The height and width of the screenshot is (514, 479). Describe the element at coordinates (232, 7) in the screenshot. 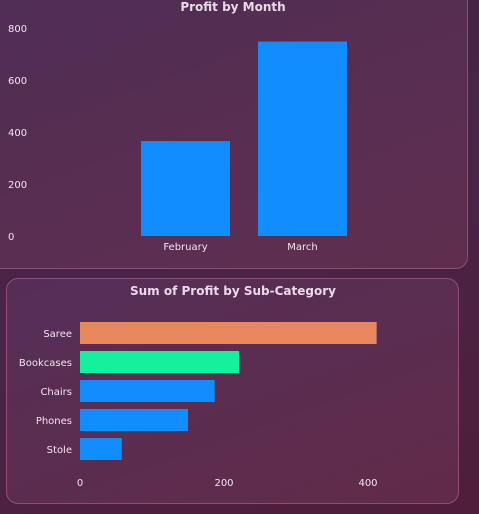

I see `month-chart-title: Profit by Month` at that location.